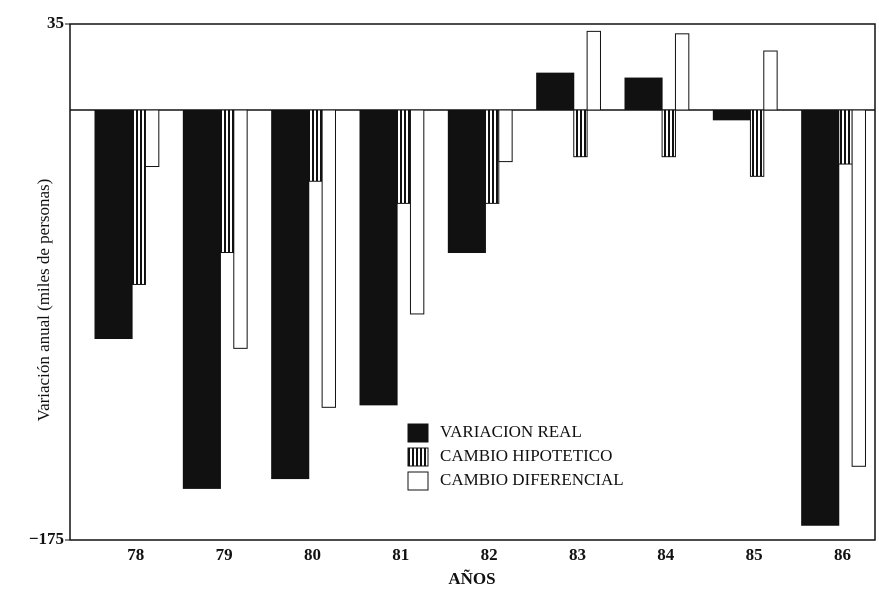 The width and height of the screenshot is (879, 593). I want to click on x-axis-label: AÑOS, so click(471, 578).